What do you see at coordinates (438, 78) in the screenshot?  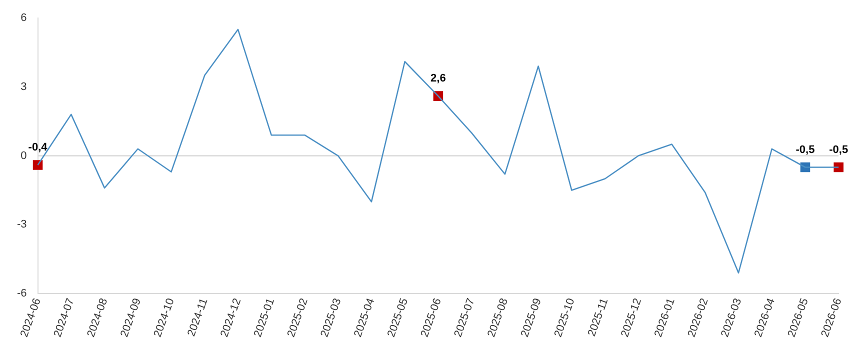 I see `data-label: 2,6` at bounding box center [438, 78].